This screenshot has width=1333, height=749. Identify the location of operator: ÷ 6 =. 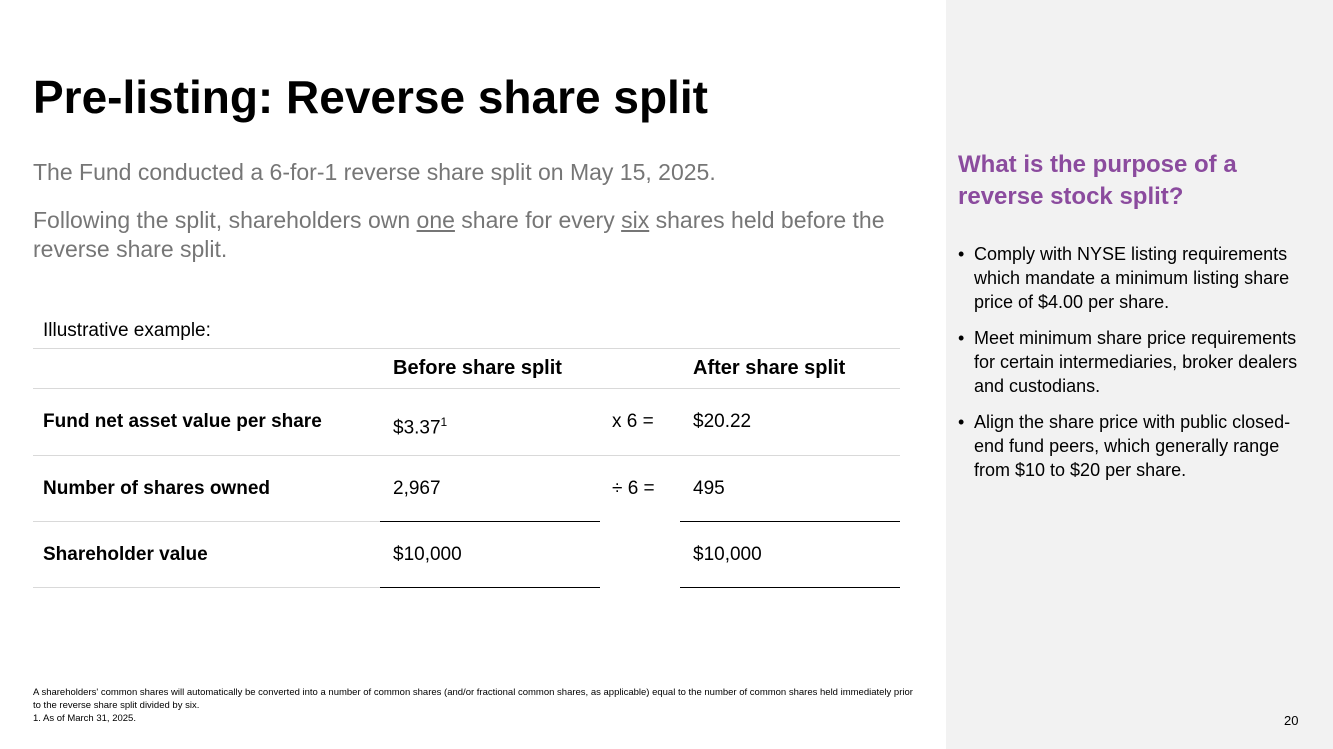
(633, 488).